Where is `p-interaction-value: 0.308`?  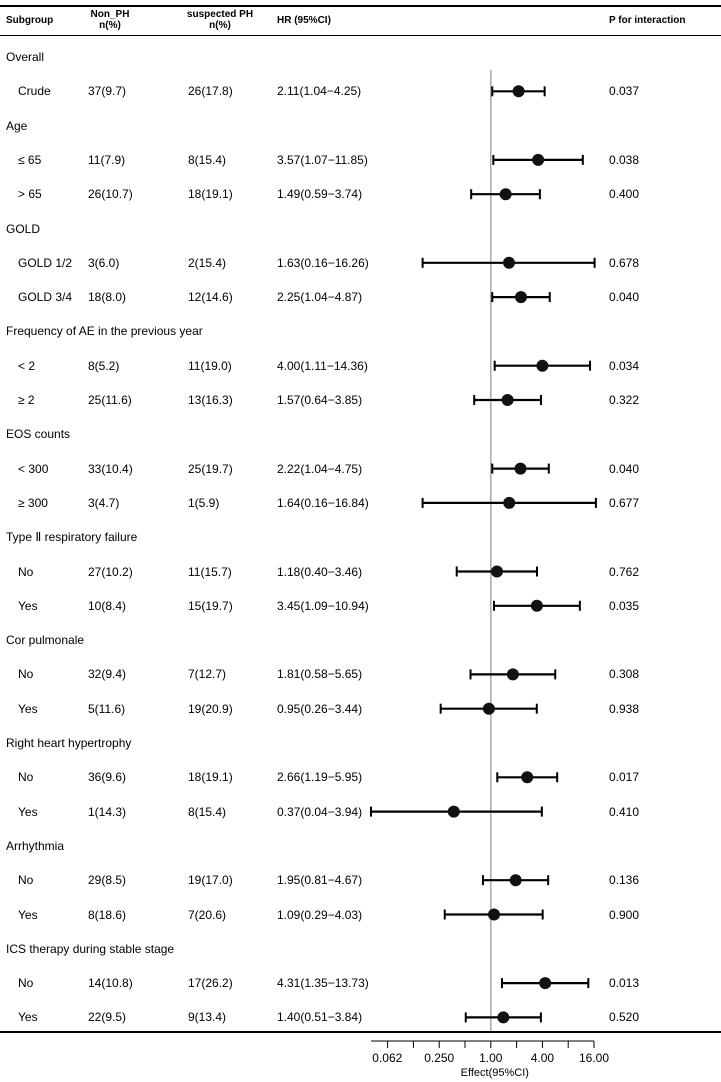 p-interaction-value: 0.308 is located at coordinates (624, 674).